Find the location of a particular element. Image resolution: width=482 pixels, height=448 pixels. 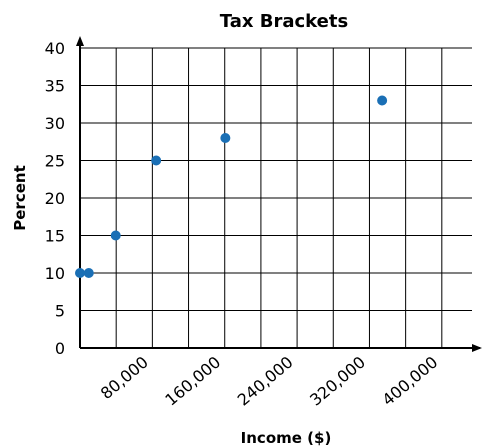

y-tick-label: 20 is located at coordinates (55, 198).